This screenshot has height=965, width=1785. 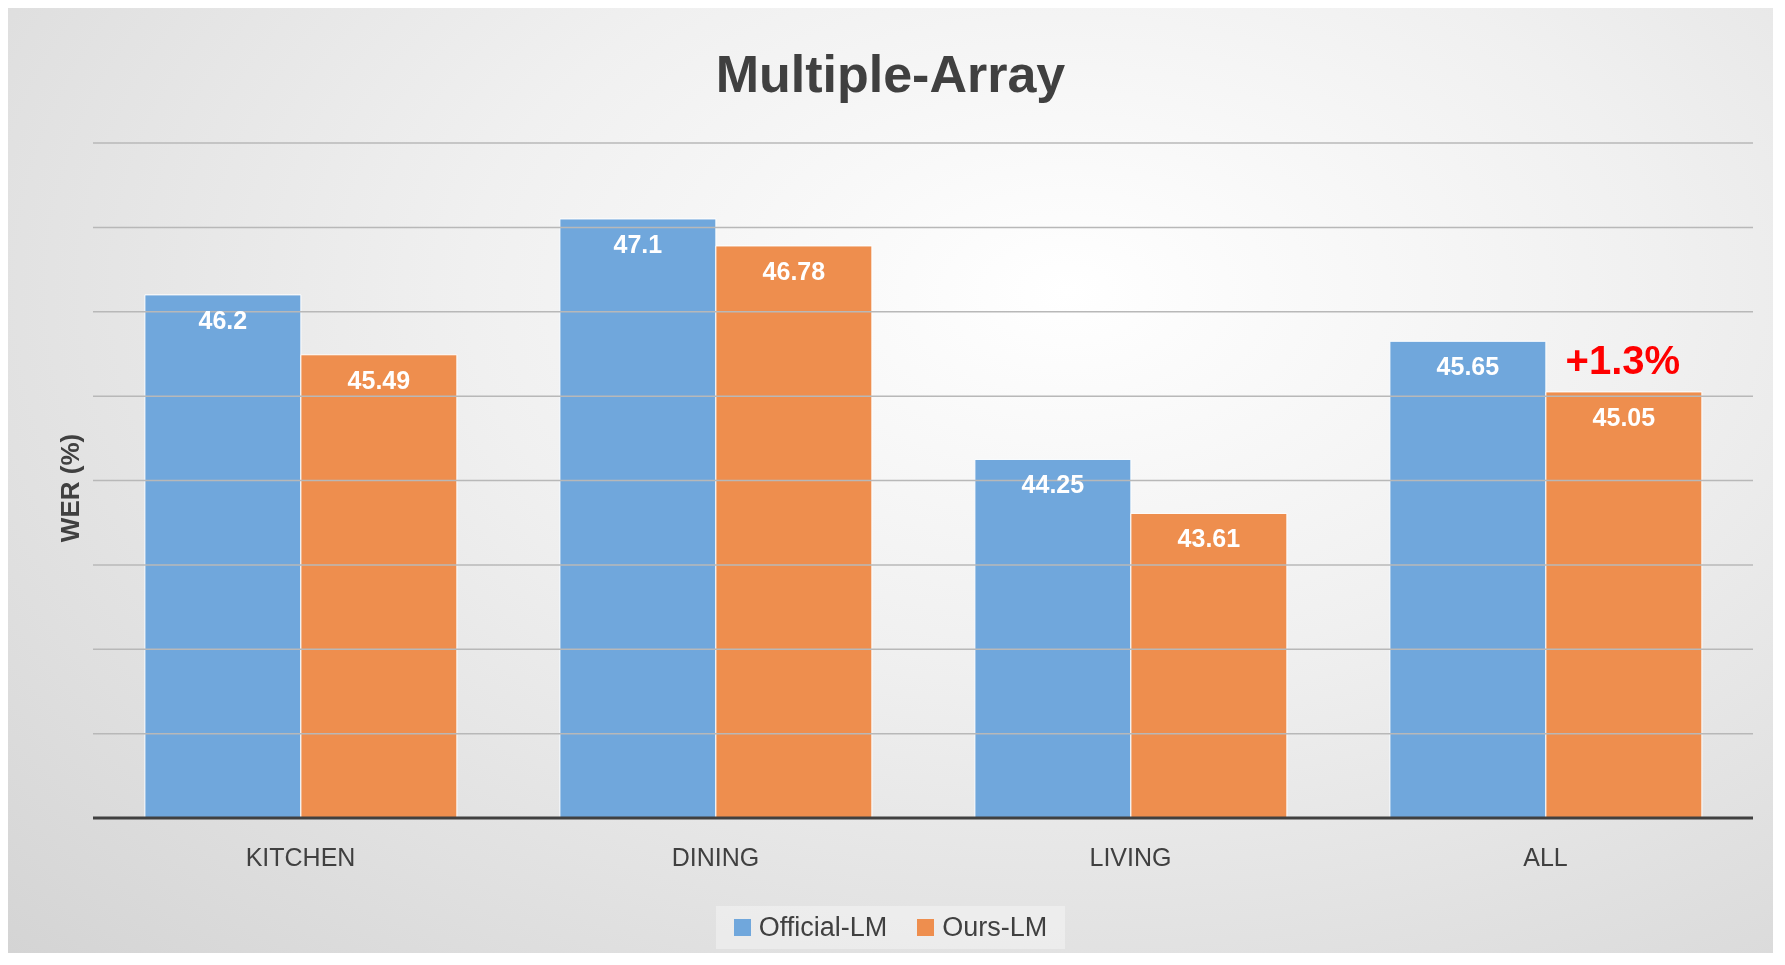 What do you see at coordinates (1209, 538) in the screenshot?
I see `data-label: 43.61` at bounding box center [1209, 538].